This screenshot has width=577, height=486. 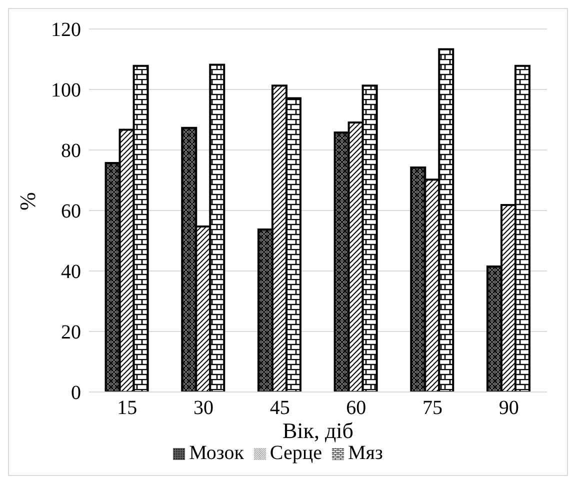 What do you see at coordinates (356, 408) in the screenshot?
I see `x-tick-label: 60` at bounding box center [356, 408].